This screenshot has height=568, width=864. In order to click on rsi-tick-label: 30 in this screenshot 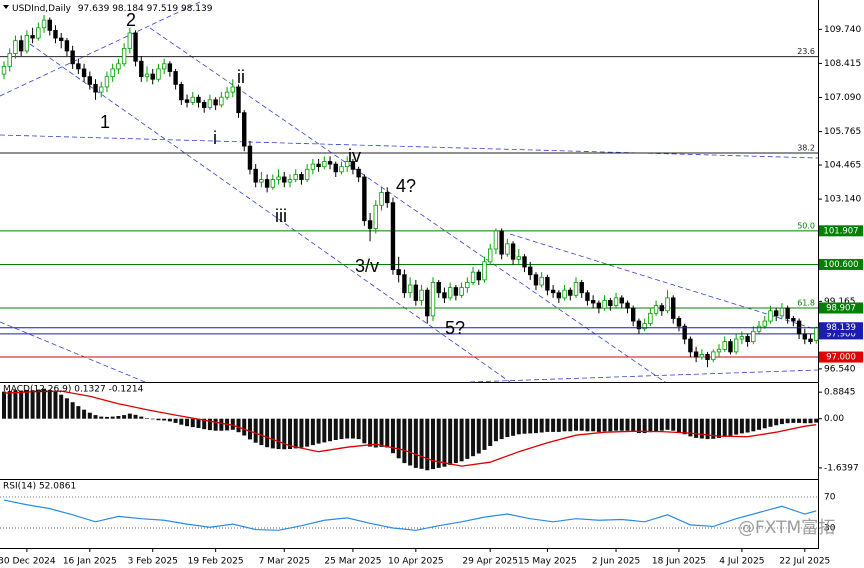, I will do `click(830, 528)`.